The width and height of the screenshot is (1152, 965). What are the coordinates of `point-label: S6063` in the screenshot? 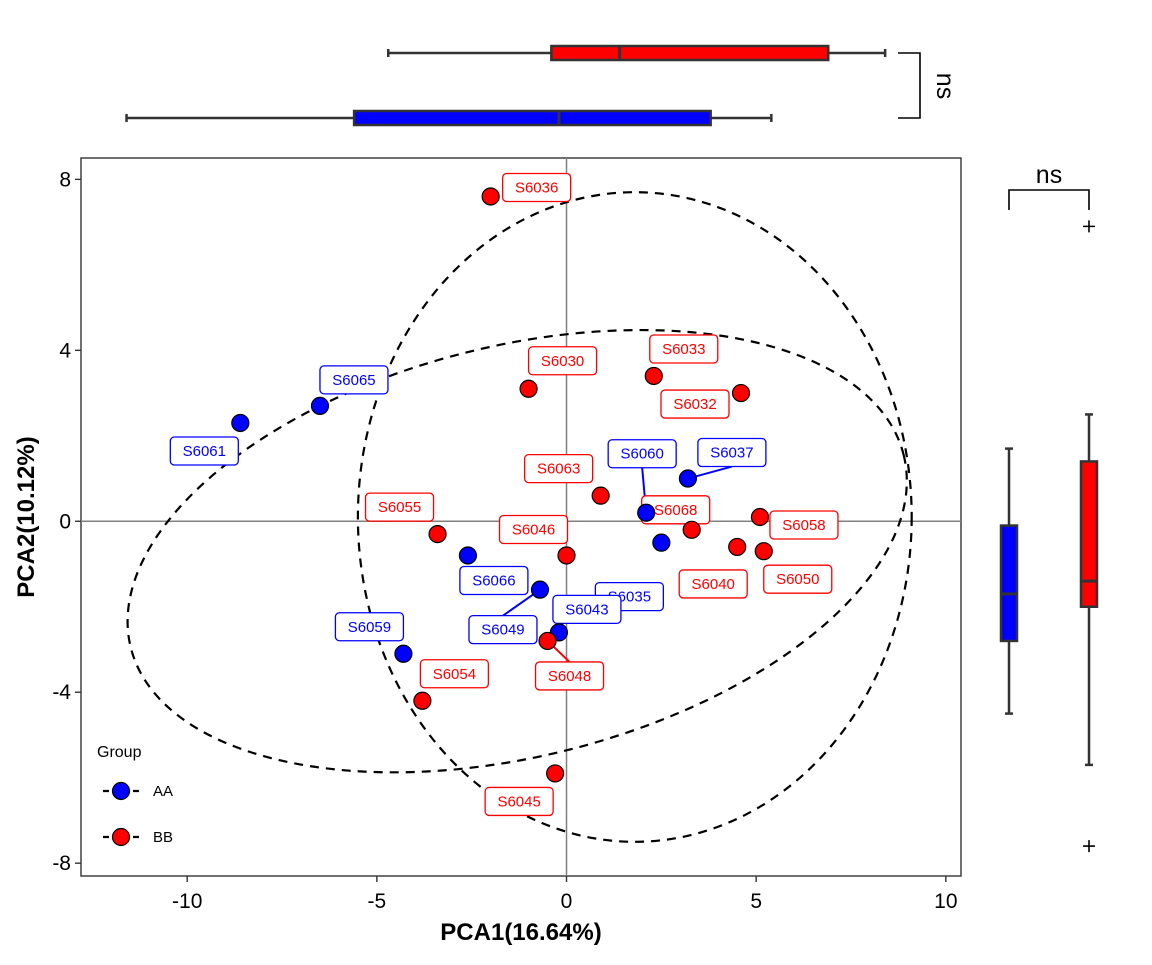 It's located at (558, 469).